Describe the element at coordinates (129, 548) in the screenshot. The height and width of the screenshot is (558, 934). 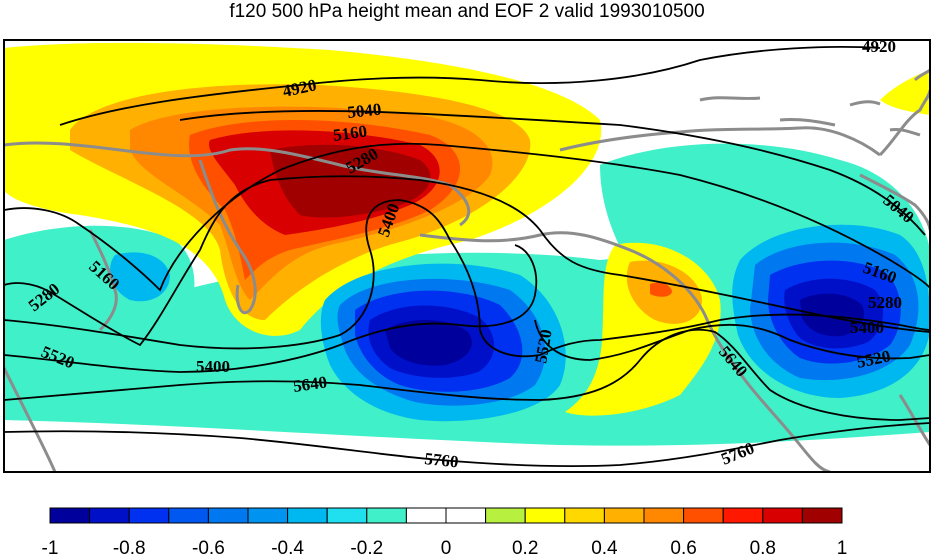
I see `colorbar-tick-label: -0.8` at that location.